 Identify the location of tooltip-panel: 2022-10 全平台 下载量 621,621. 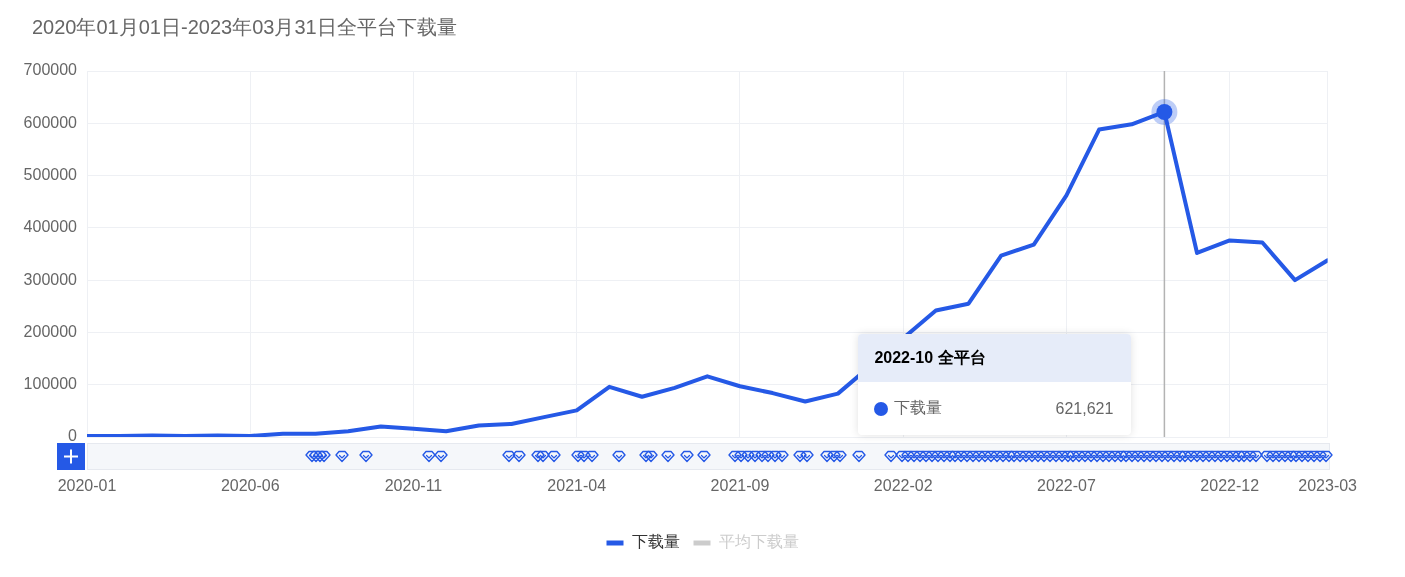
(995, 384).